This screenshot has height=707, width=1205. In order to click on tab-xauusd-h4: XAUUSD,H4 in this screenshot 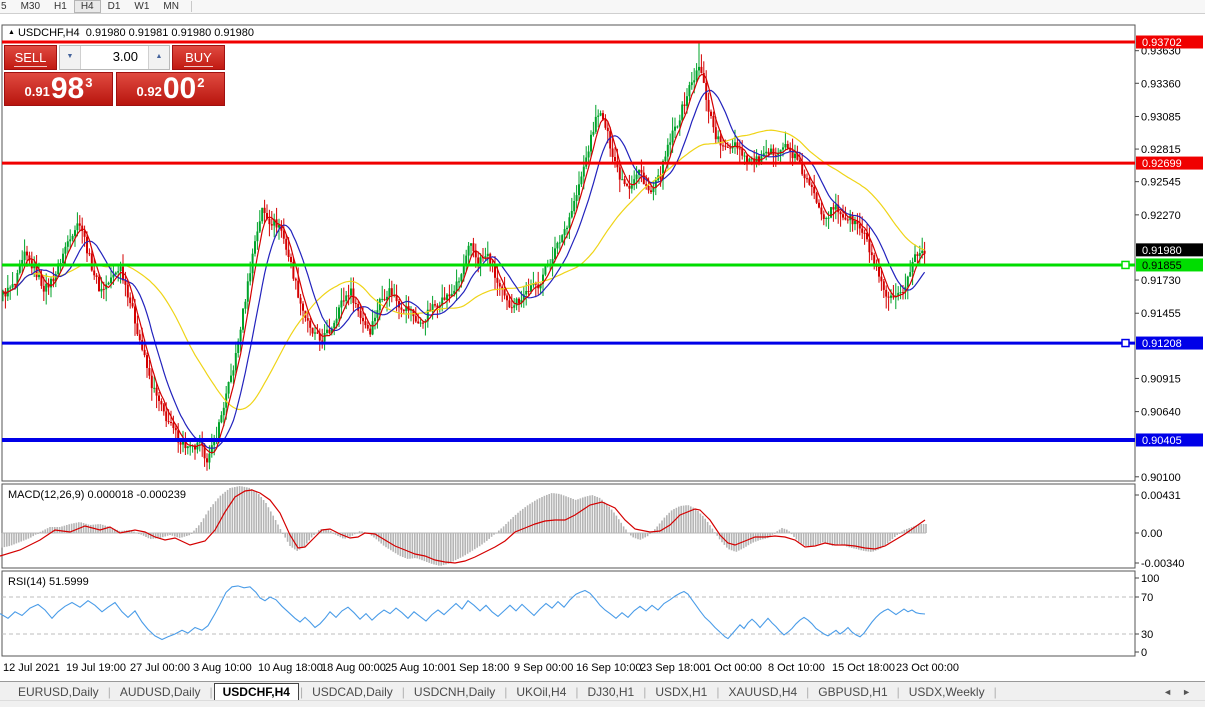, I will do `click(763, 691)`.